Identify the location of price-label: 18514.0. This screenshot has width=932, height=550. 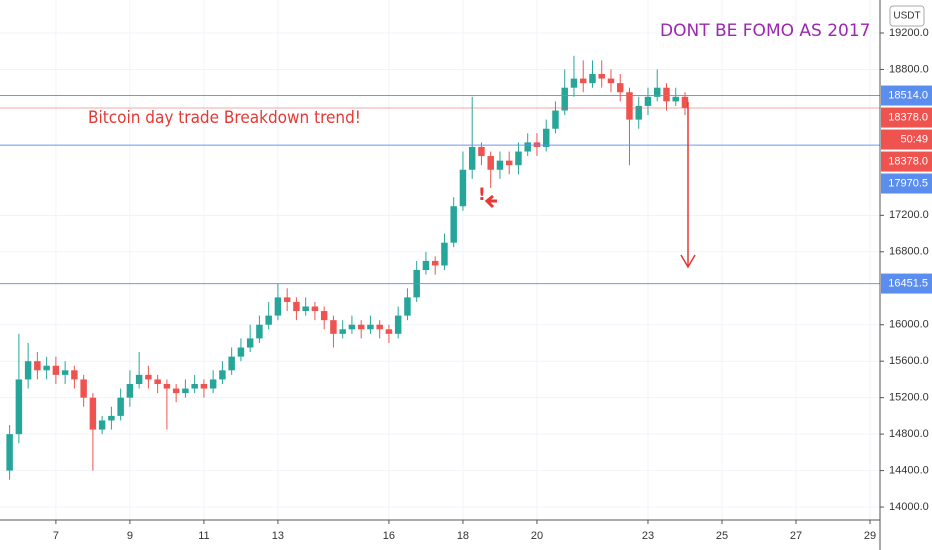
(908, 95).